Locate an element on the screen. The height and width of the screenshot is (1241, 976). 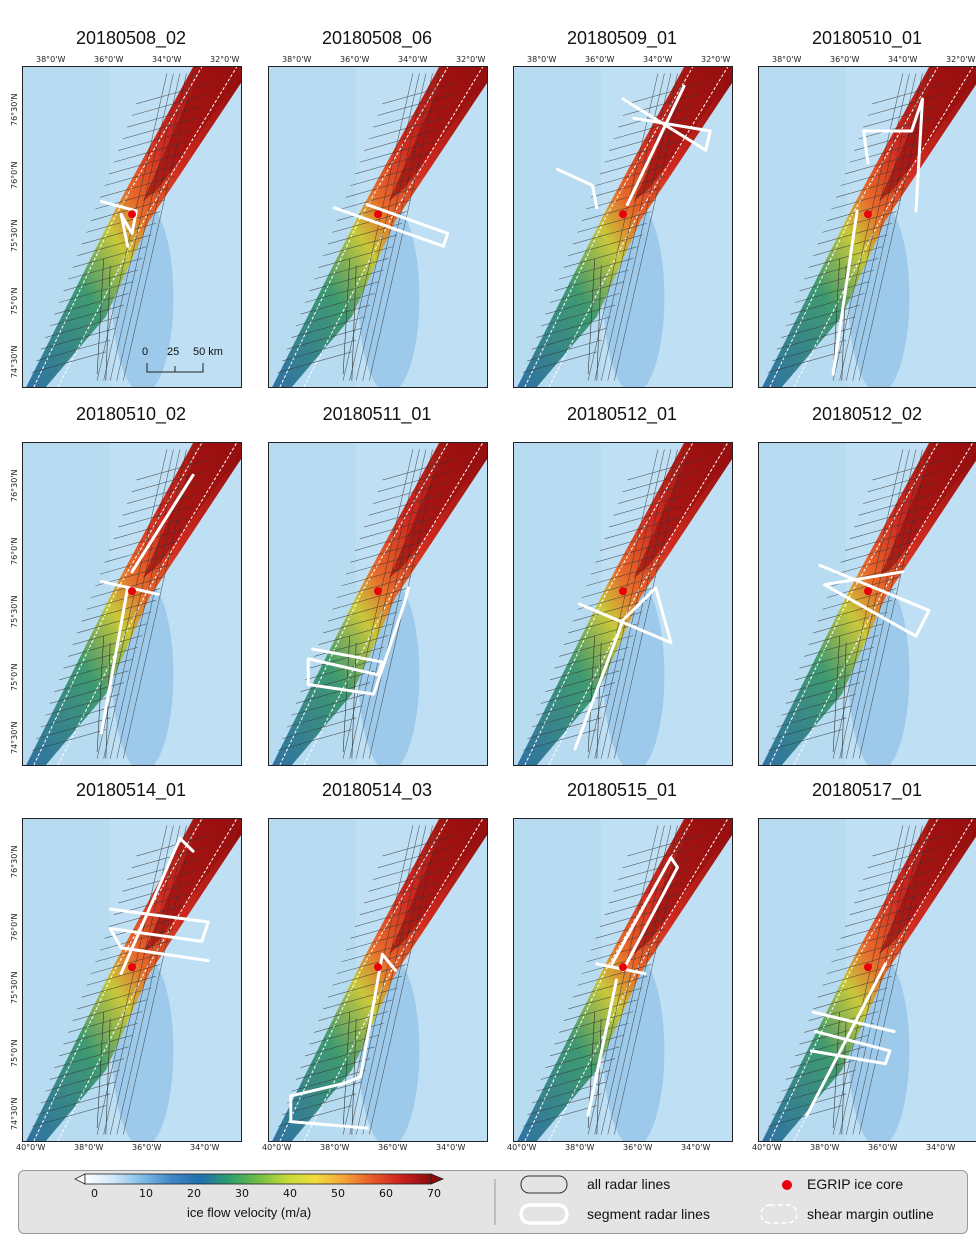
panel-title: 20180508_02 is located at coordinates (131, 38).